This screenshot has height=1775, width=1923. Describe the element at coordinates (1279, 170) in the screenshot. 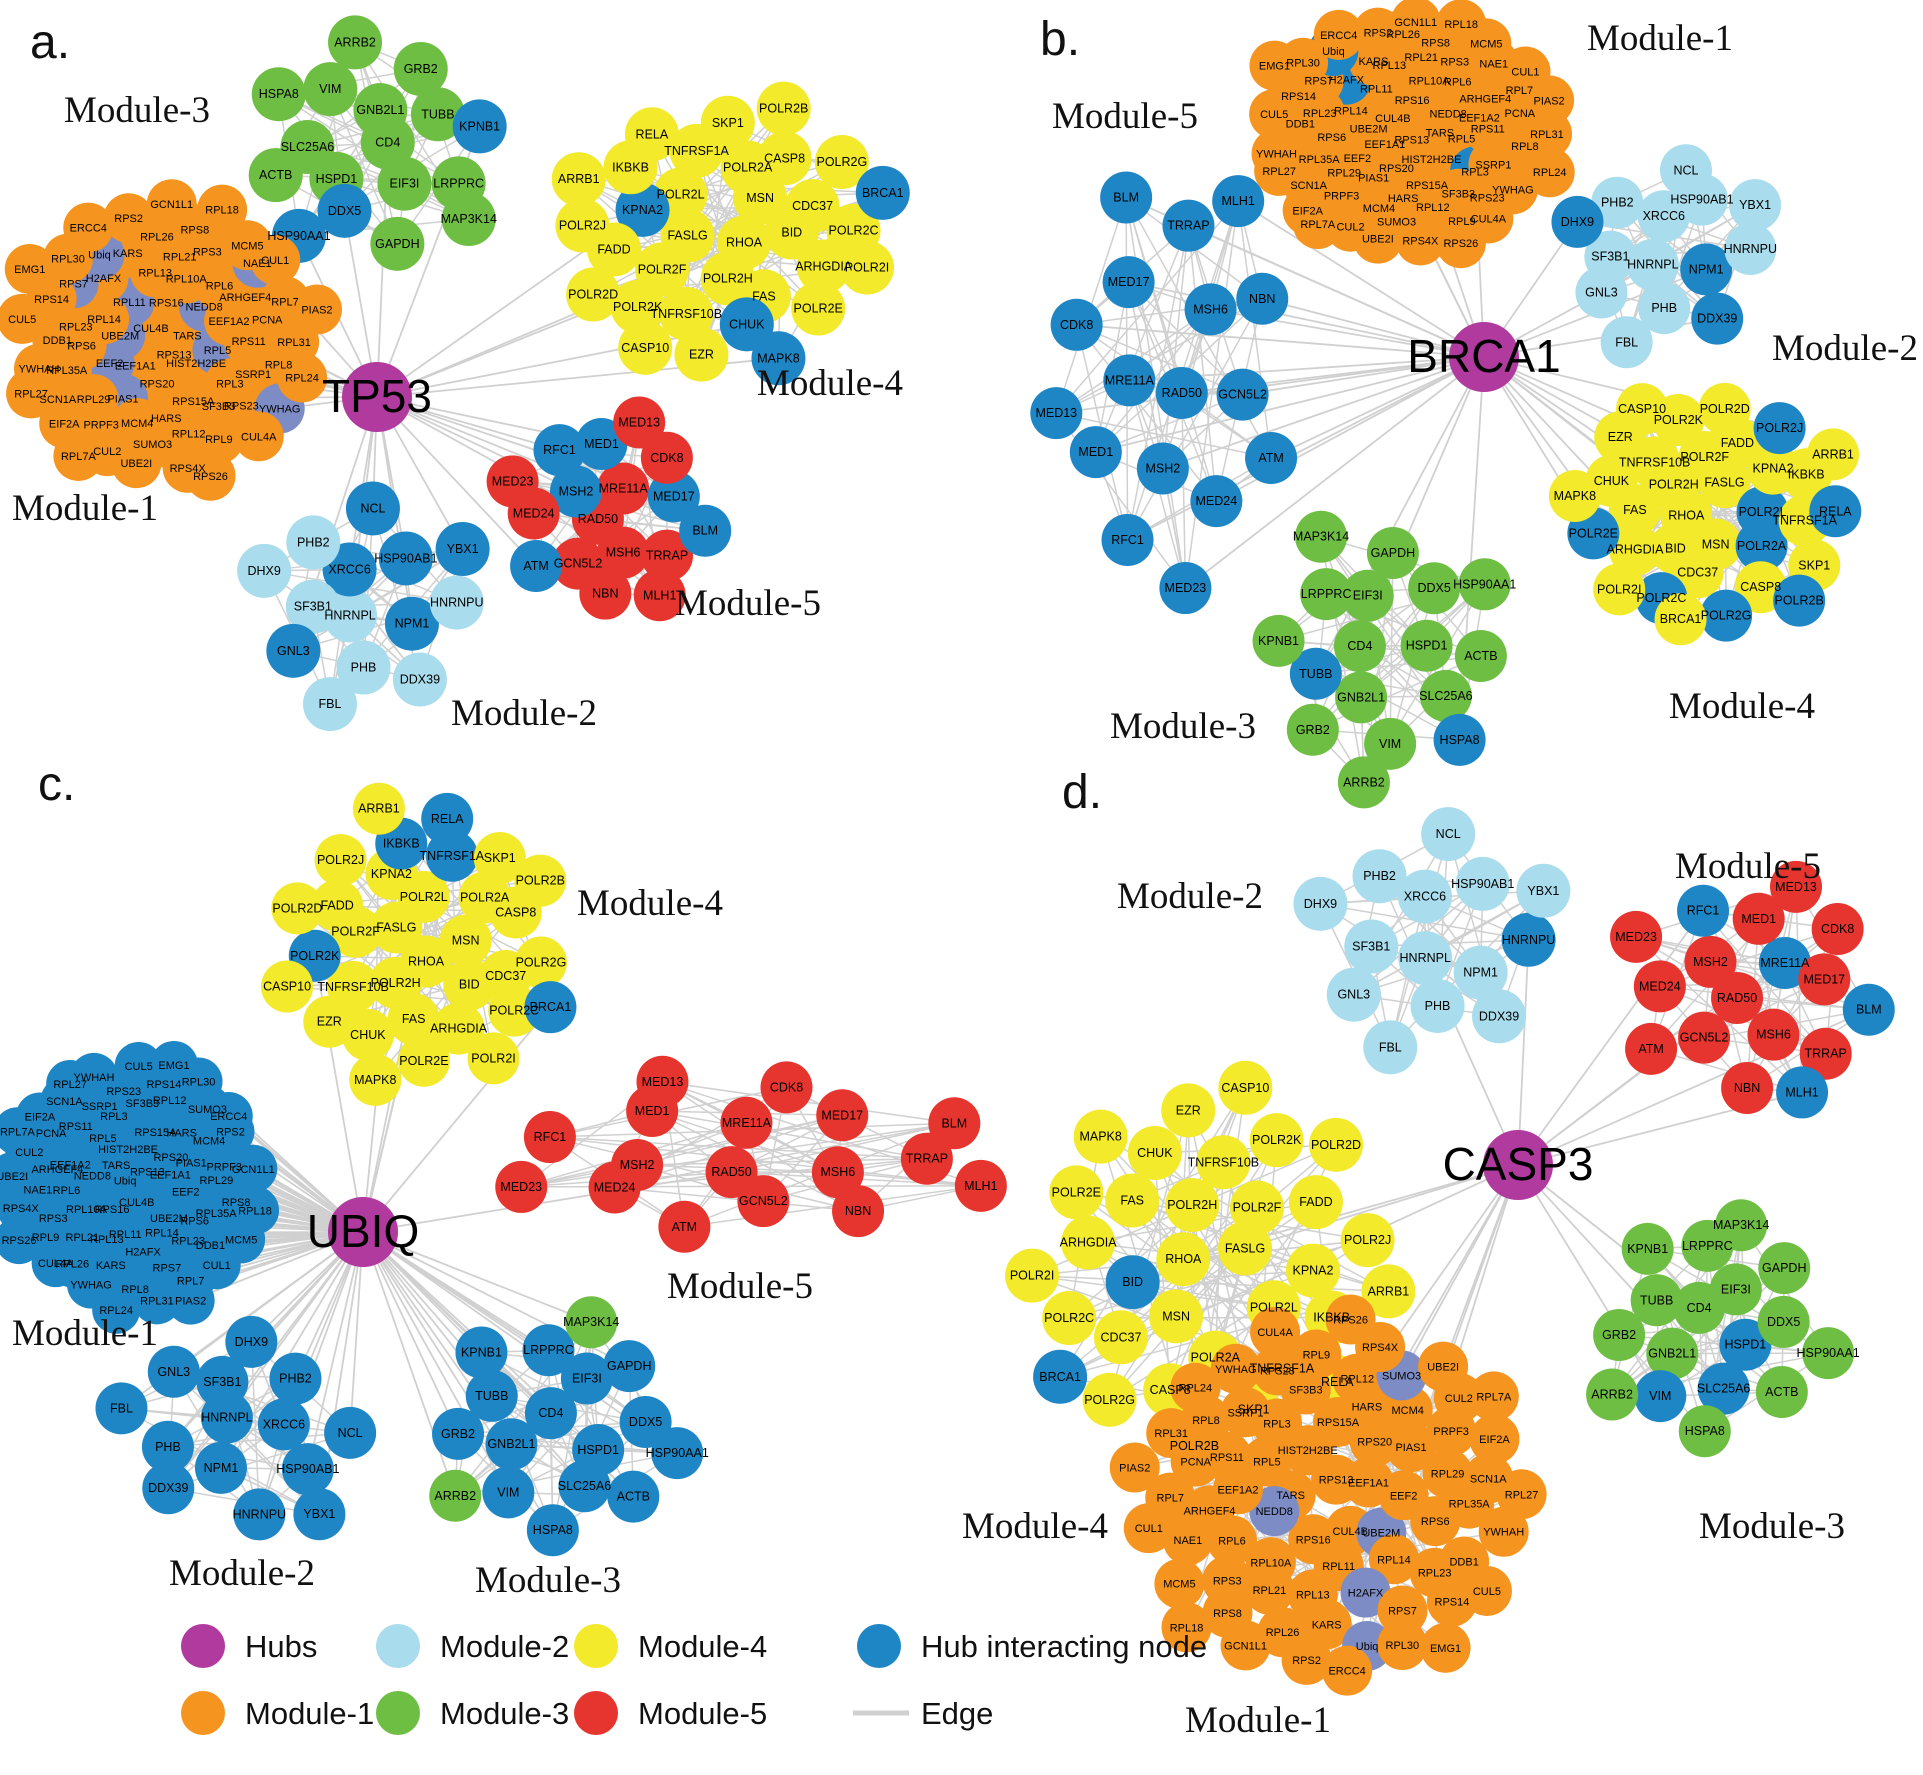

I see `node-RPL27` at that location.